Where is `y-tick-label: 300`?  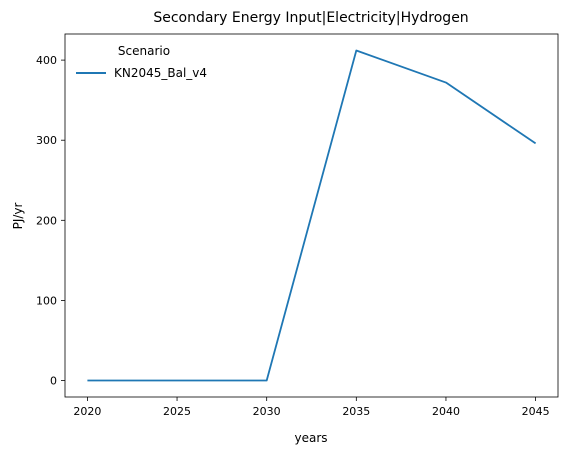 y-tick-label: 300 is located at coordinates (46, 140).